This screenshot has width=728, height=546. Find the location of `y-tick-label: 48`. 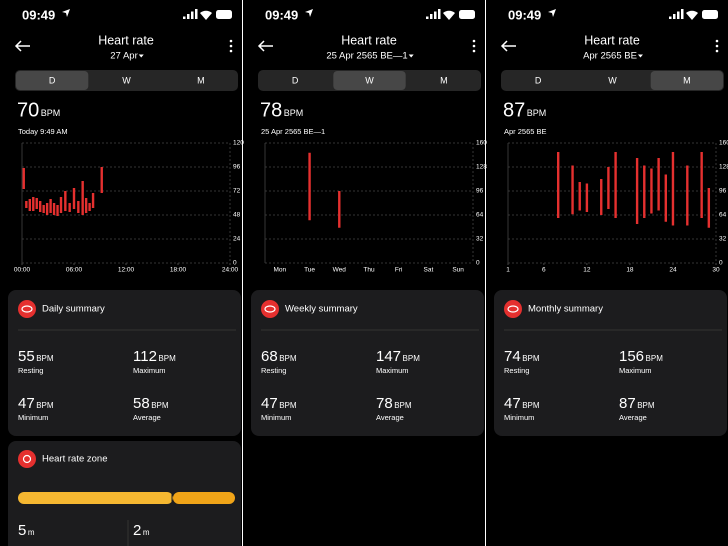

y-tick-label: 48 is located at coordinates (237, 215).